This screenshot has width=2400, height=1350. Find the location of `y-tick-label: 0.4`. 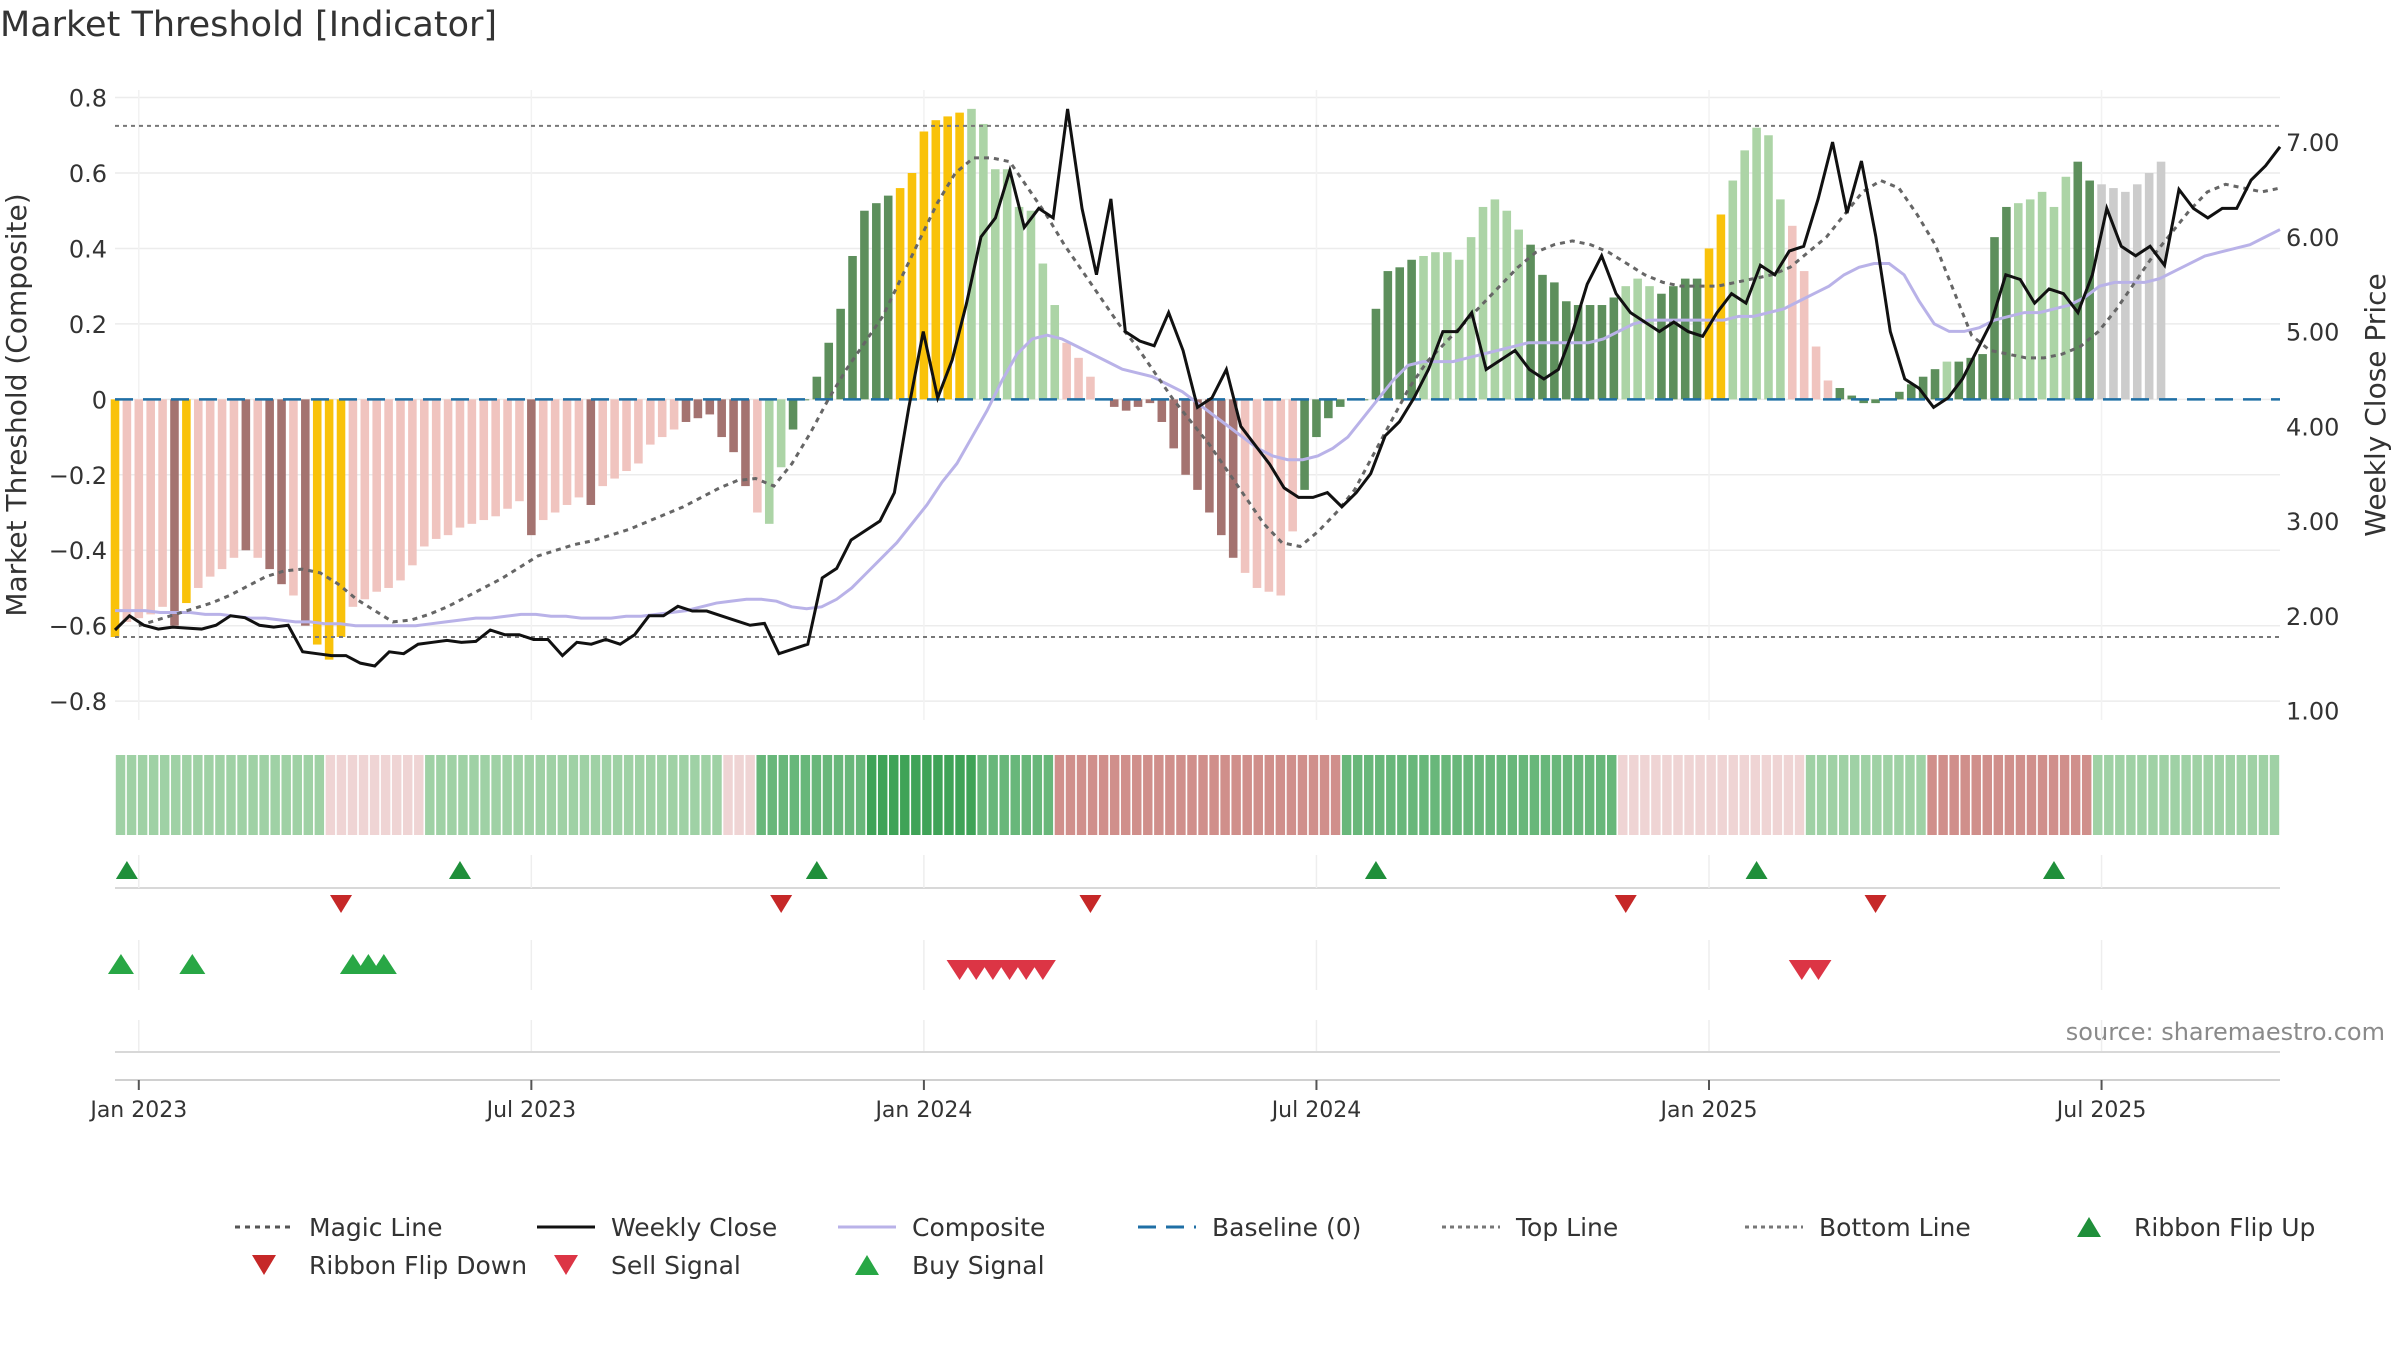

y-tick-label: 0.4 is located at coordinates (88, 249).